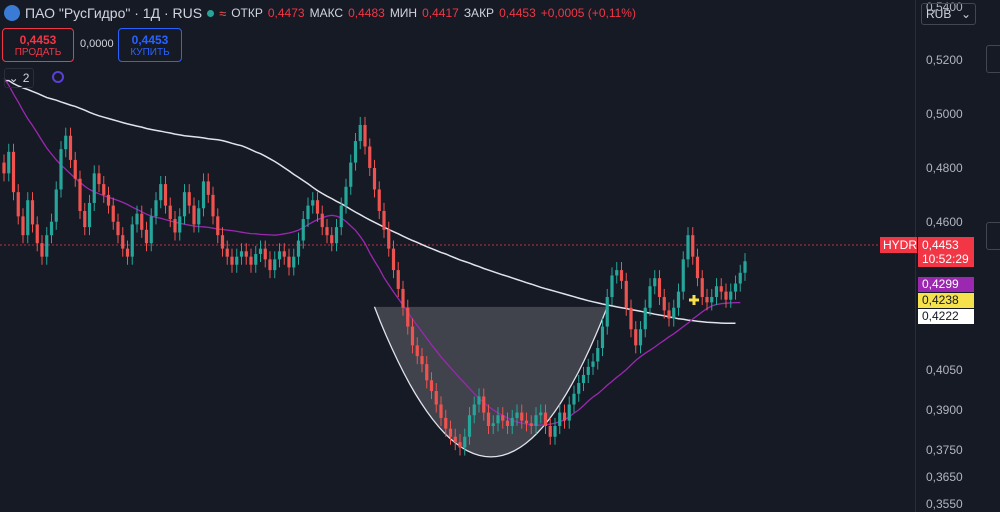 This screenshot has width=1000, height=512. I want to click on currency-value: RUB, so click(939, 14).